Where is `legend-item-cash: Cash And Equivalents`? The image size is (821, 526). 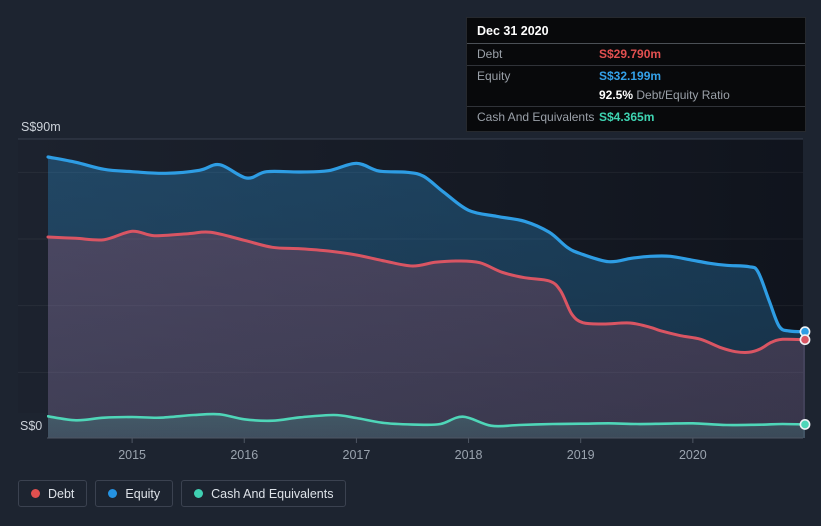 legend-item-cash: Cash And Equivalents is located at coordinates (264, 493).